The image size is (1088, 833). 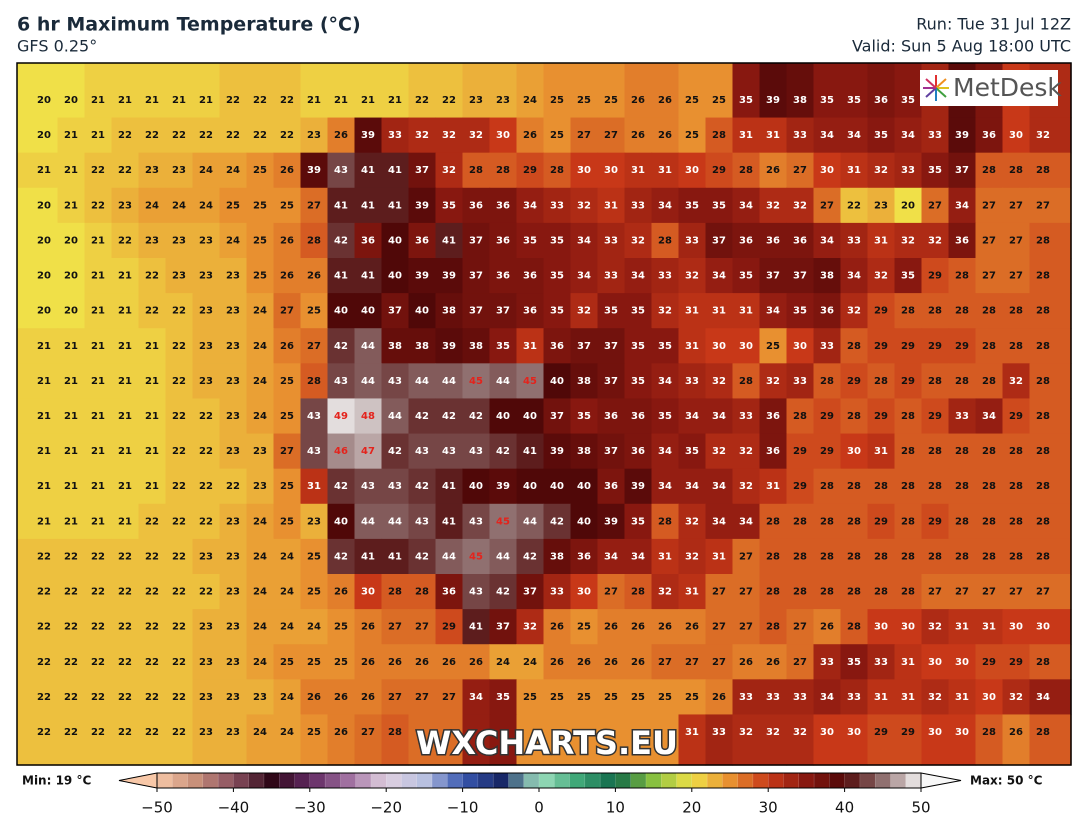 I want to click on map-value: 45, so click(x=503, y=521).